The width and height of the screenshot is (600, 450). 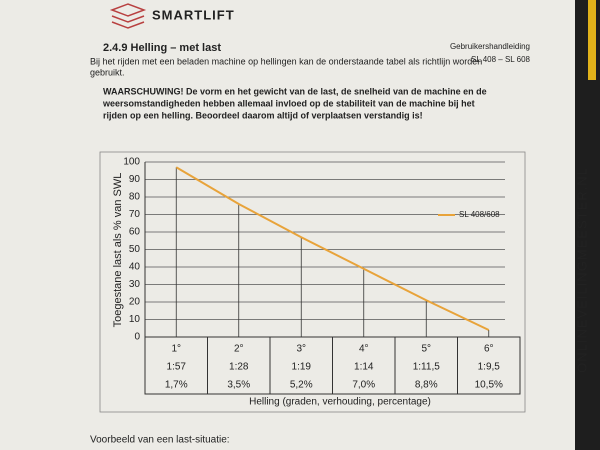 What do you see at coordinates (137, 337) in the screenshot?
I see `y-tick-label: 0` at bounding box center [137, 337].